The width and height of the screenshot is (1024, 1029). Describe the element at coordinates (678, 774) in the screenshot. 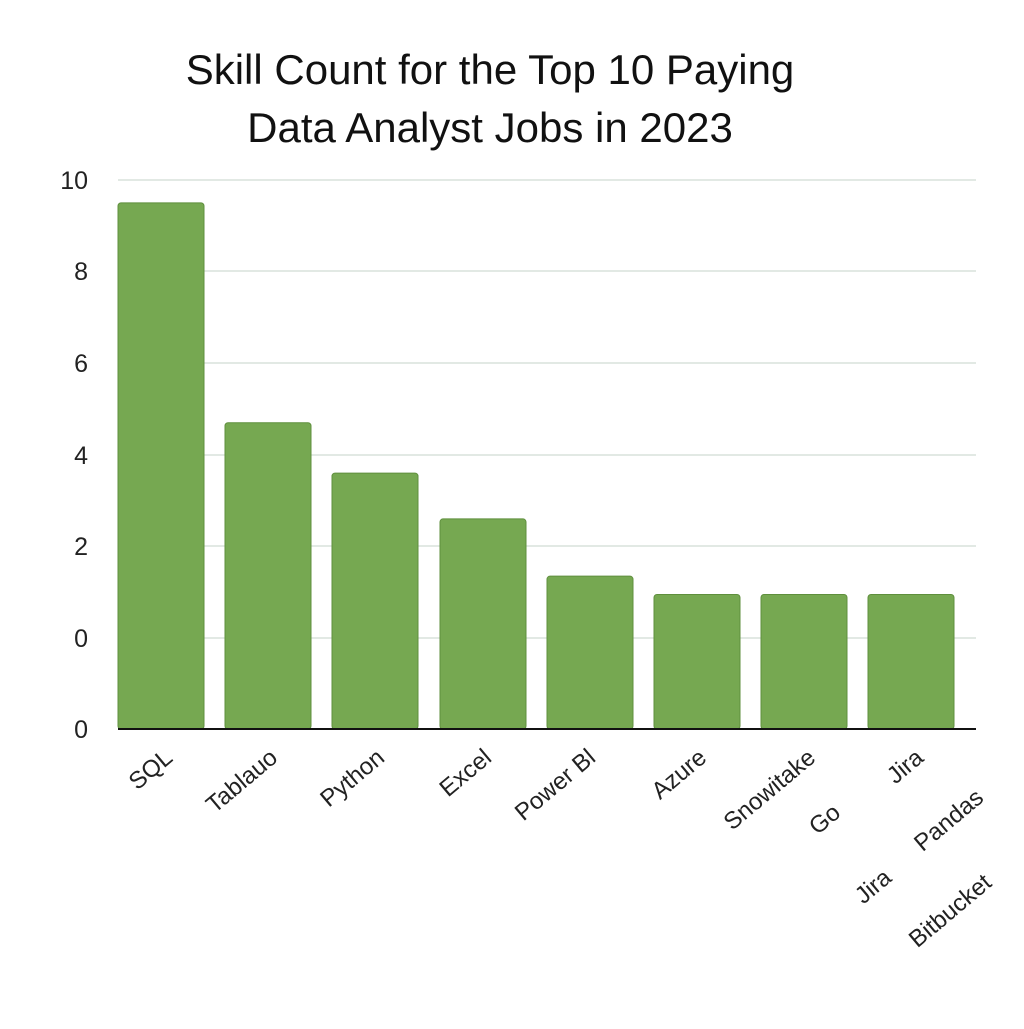

I see `x-tick-label-azure: Azure` at that location.